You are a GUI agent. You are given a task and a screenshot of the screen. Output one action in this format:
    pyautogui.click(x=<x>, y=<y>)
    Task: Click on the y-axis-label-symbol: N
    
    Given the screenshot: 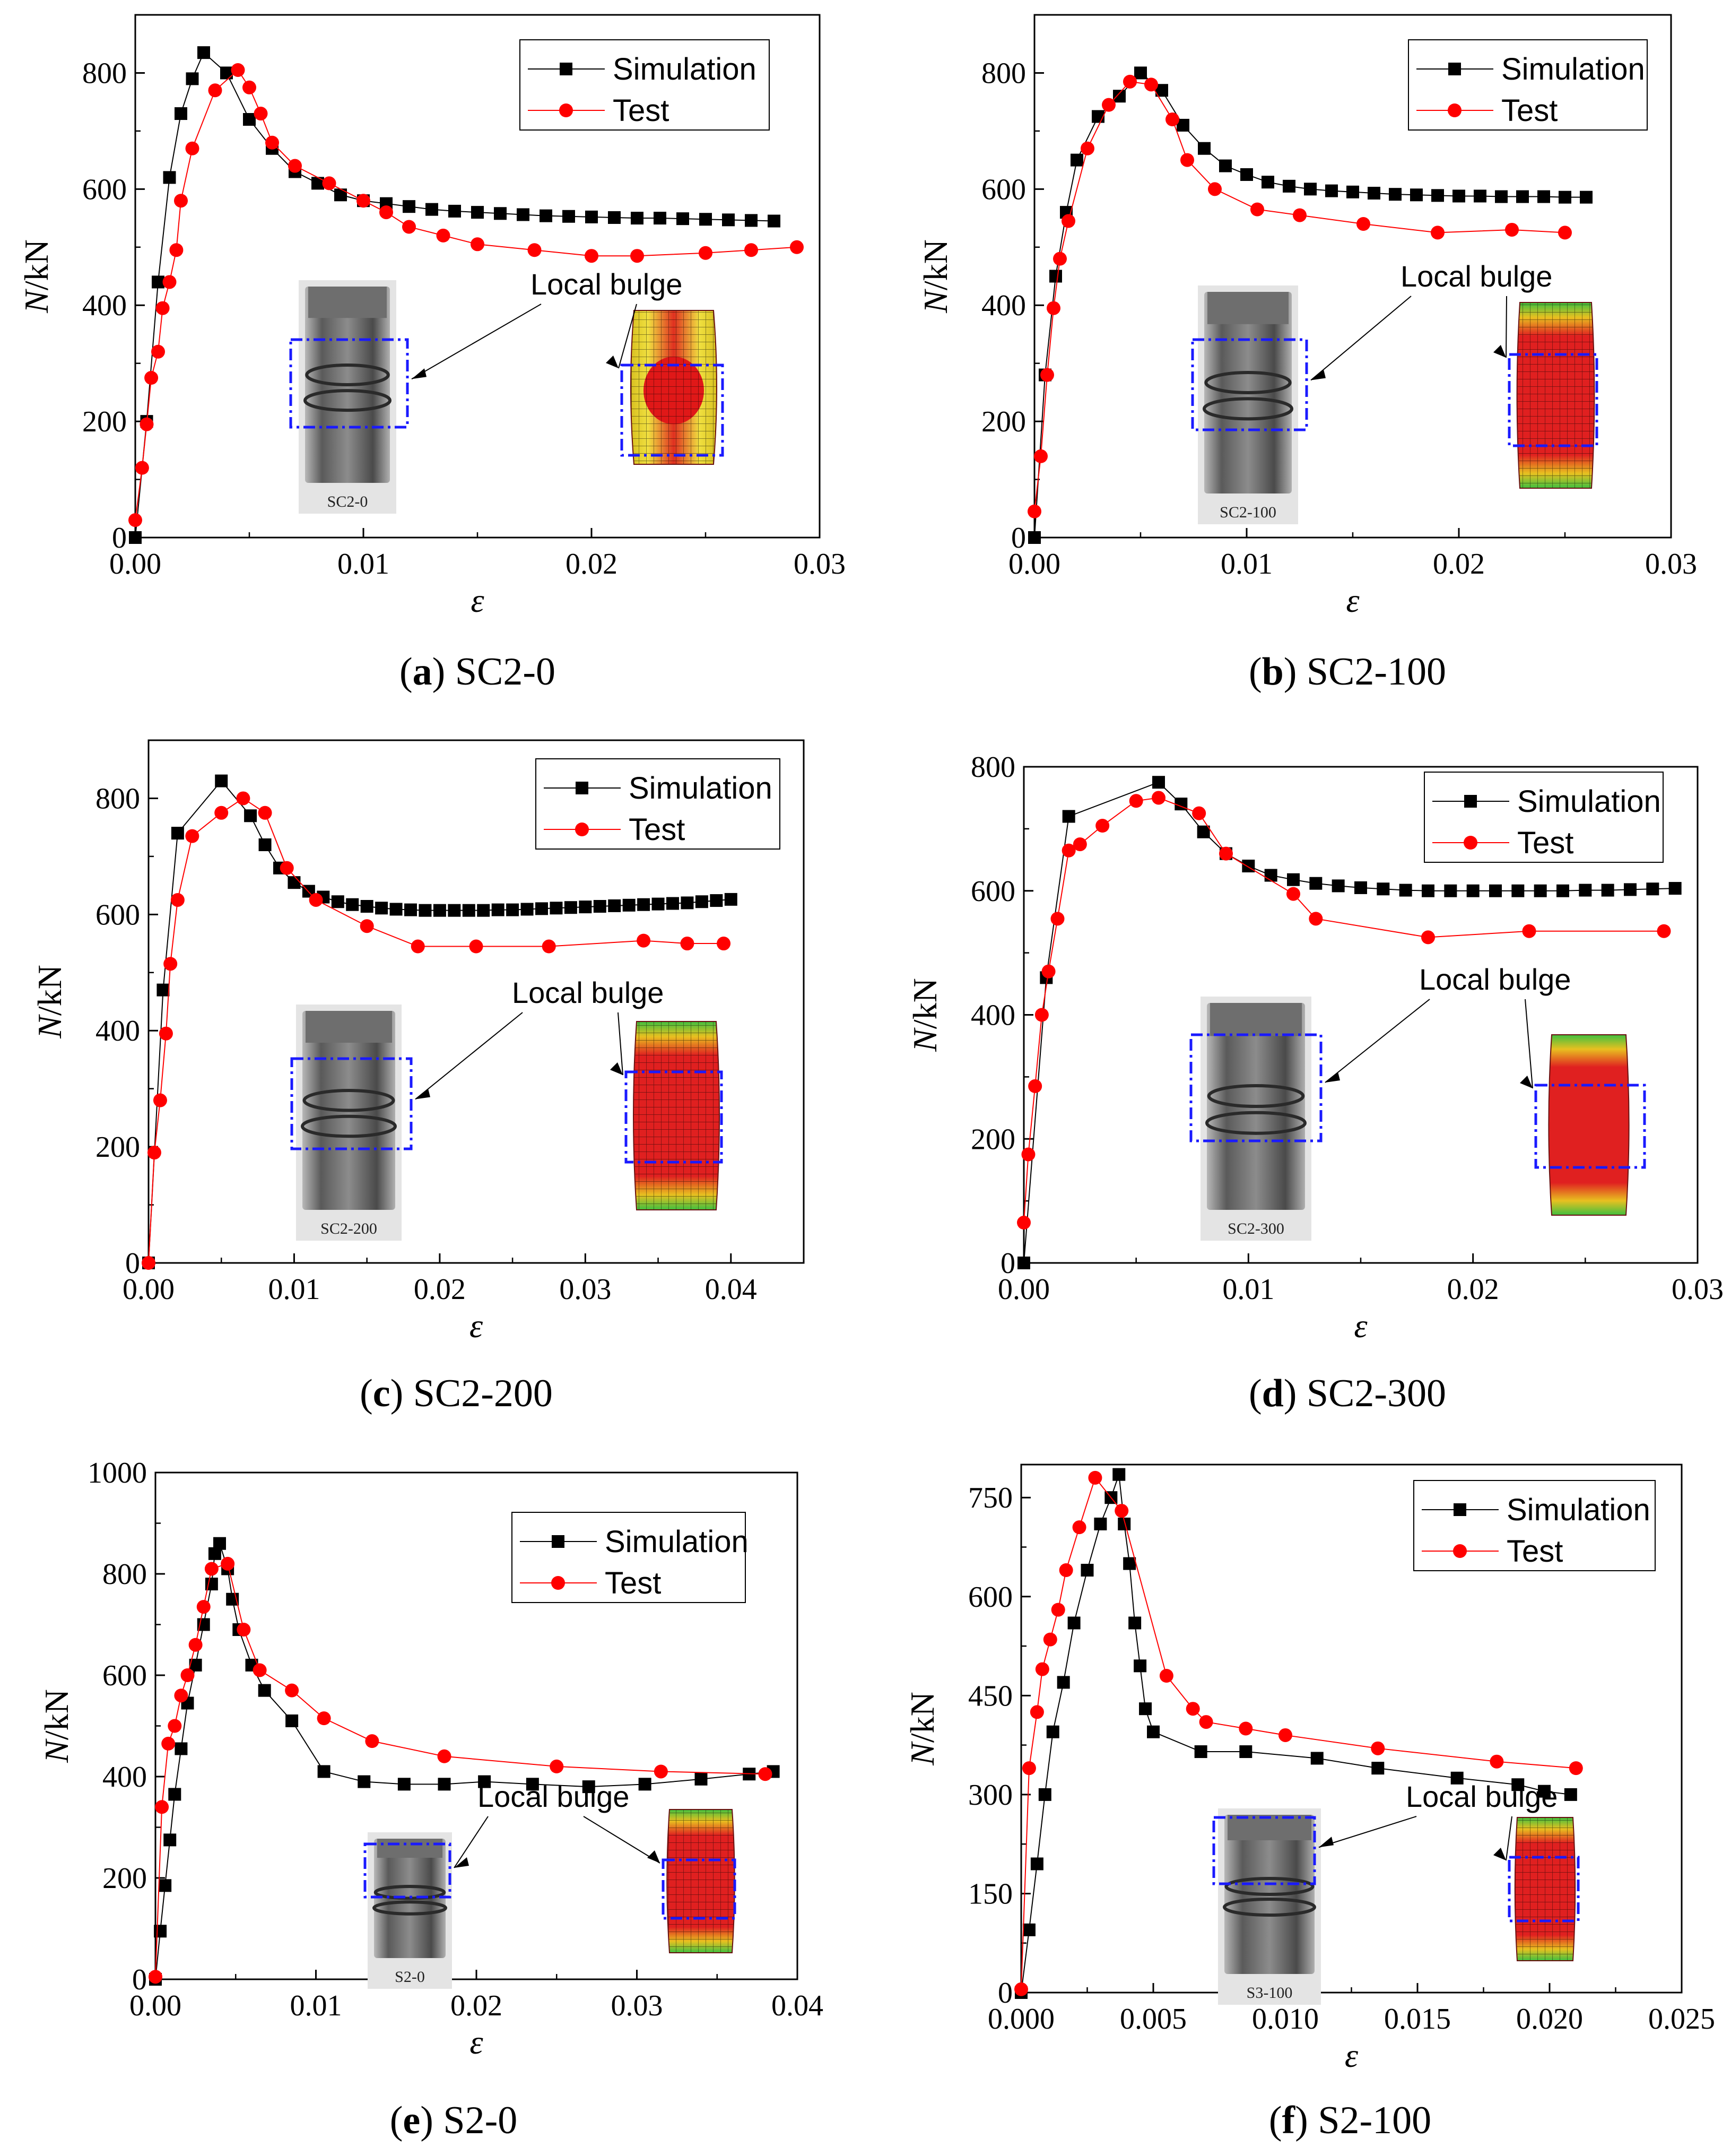 What is the action you would take?
    pyautogui.click(x=49, y=1026)
    